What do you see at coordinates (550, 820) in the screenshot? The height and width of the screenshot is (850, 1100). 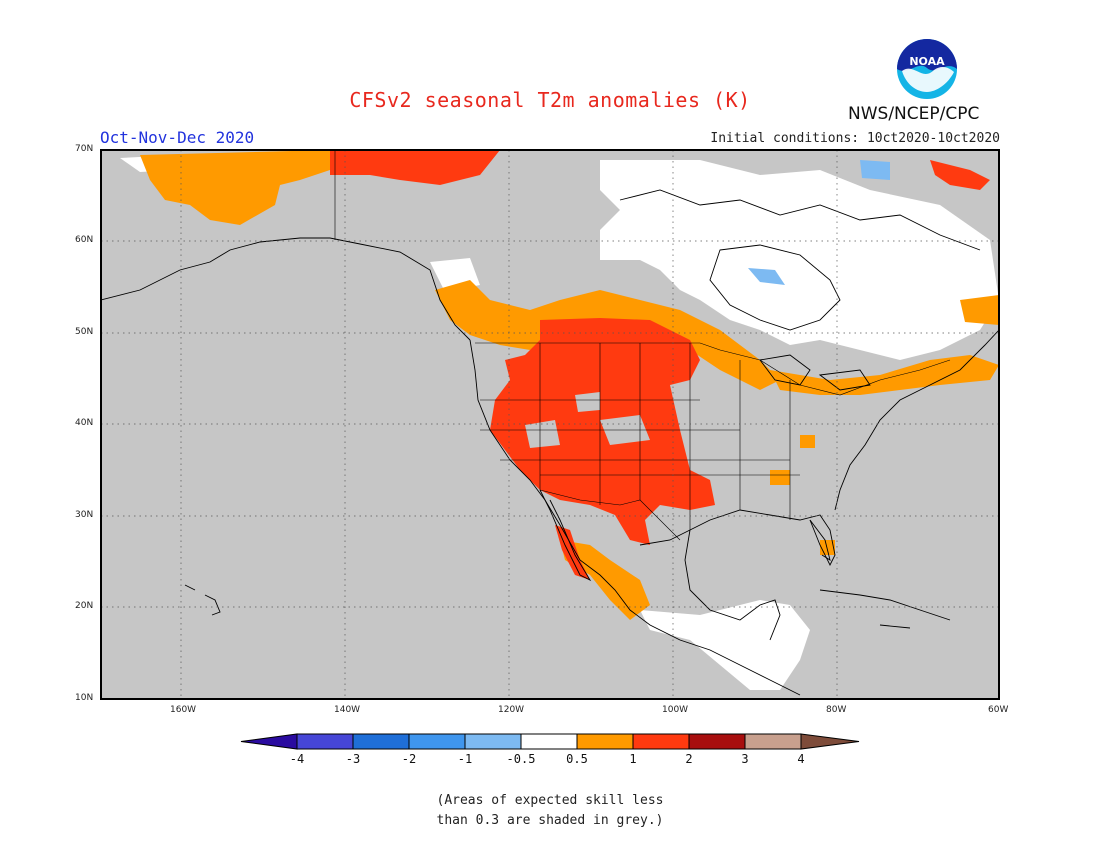 I see `note-line: than 0.3 are shaded in grey.)` at bounding box center [550, 820].